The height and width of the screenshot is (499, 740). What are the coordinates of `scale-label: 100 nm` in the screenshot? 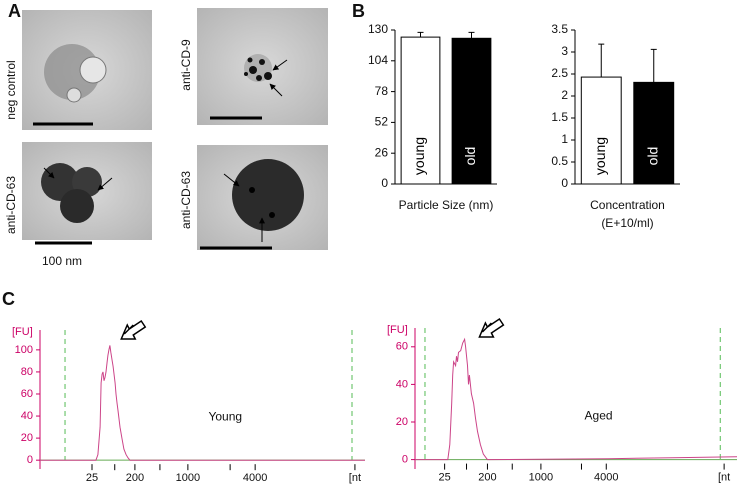 It's located at (62, 261).